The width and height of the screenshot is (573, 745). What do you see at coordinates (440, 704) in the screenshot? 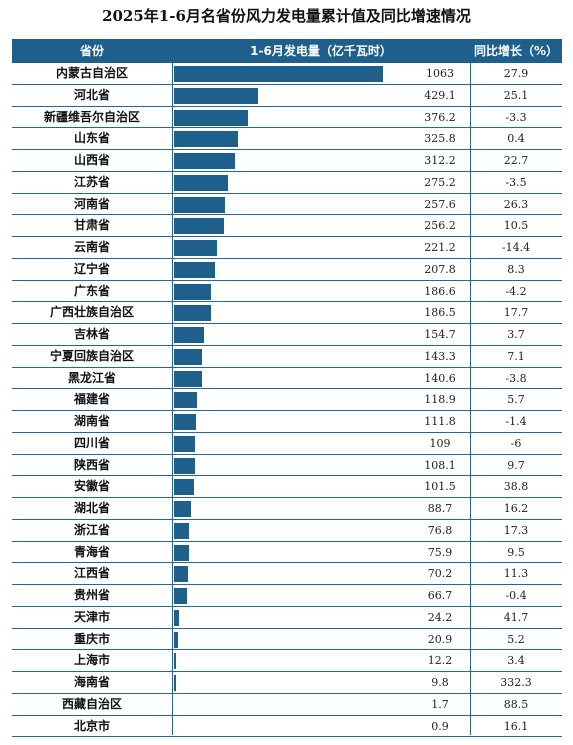
I see `generation-value: 1.7` at bounding box center [440, 704].